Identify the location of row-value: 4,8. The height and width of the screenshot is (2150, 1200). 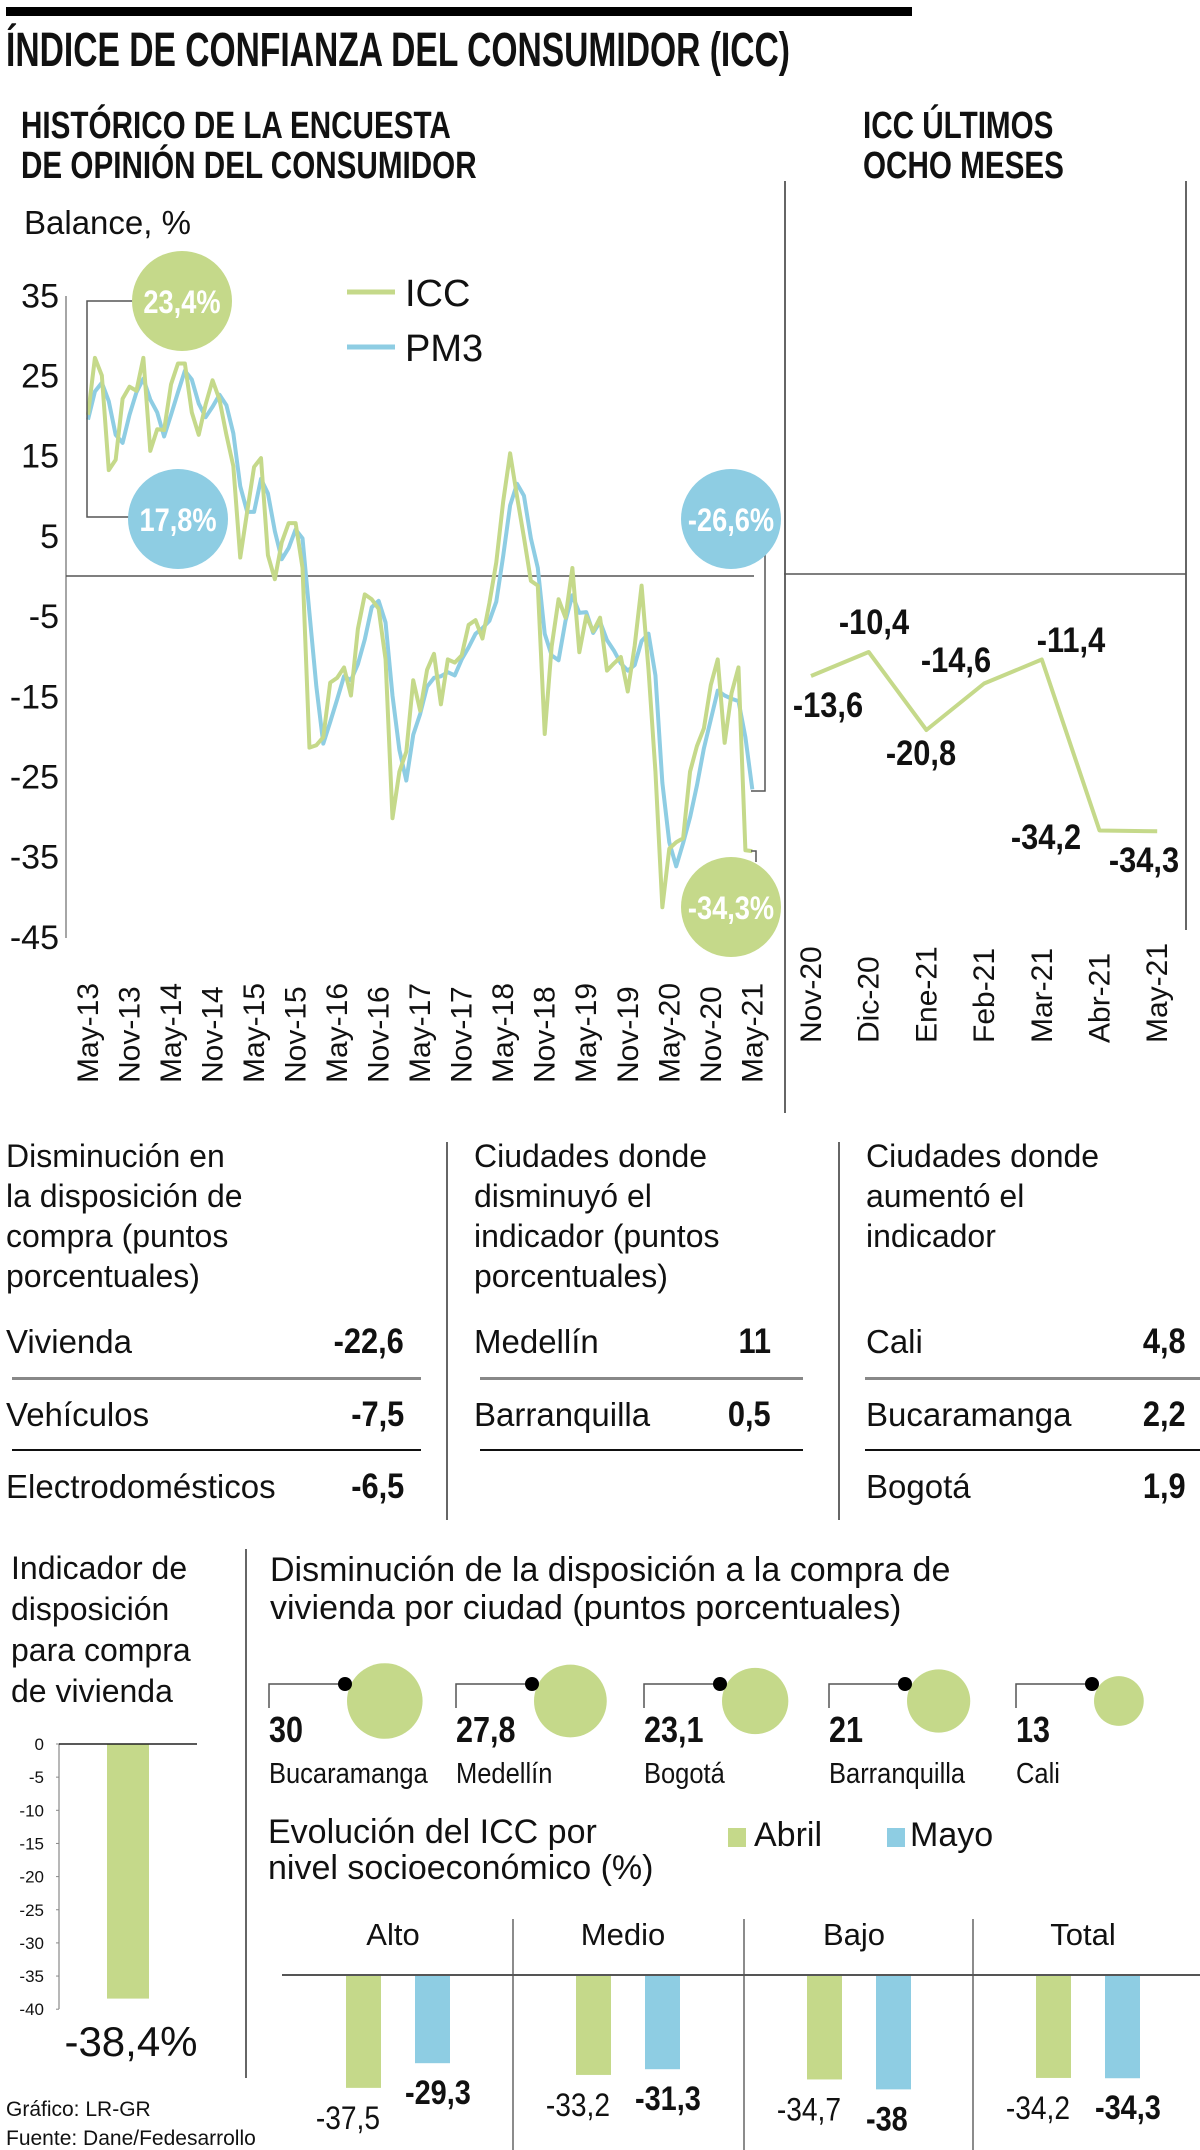
(1164, 1341).